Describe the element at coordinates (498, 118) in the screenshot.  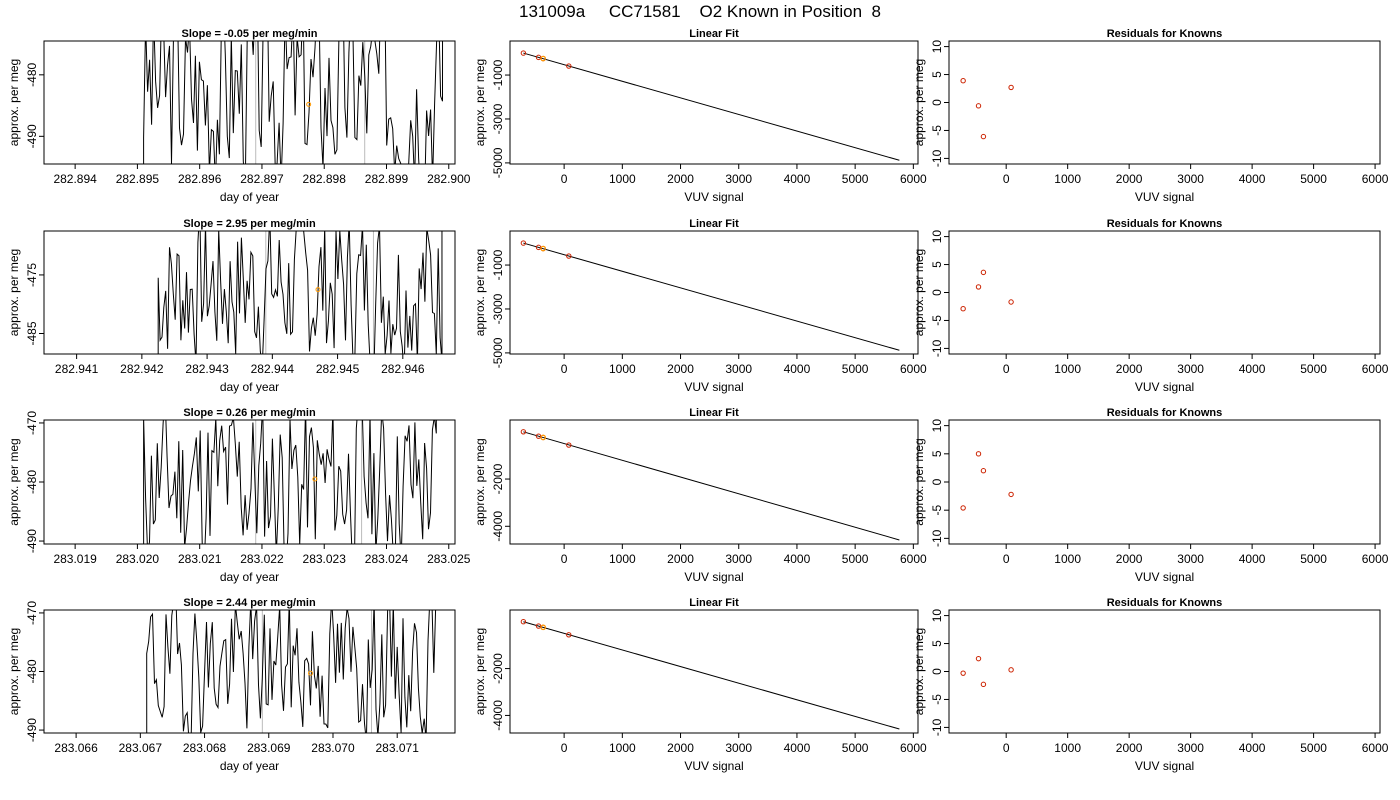
I see `y-tick-label: -3000` at that location.